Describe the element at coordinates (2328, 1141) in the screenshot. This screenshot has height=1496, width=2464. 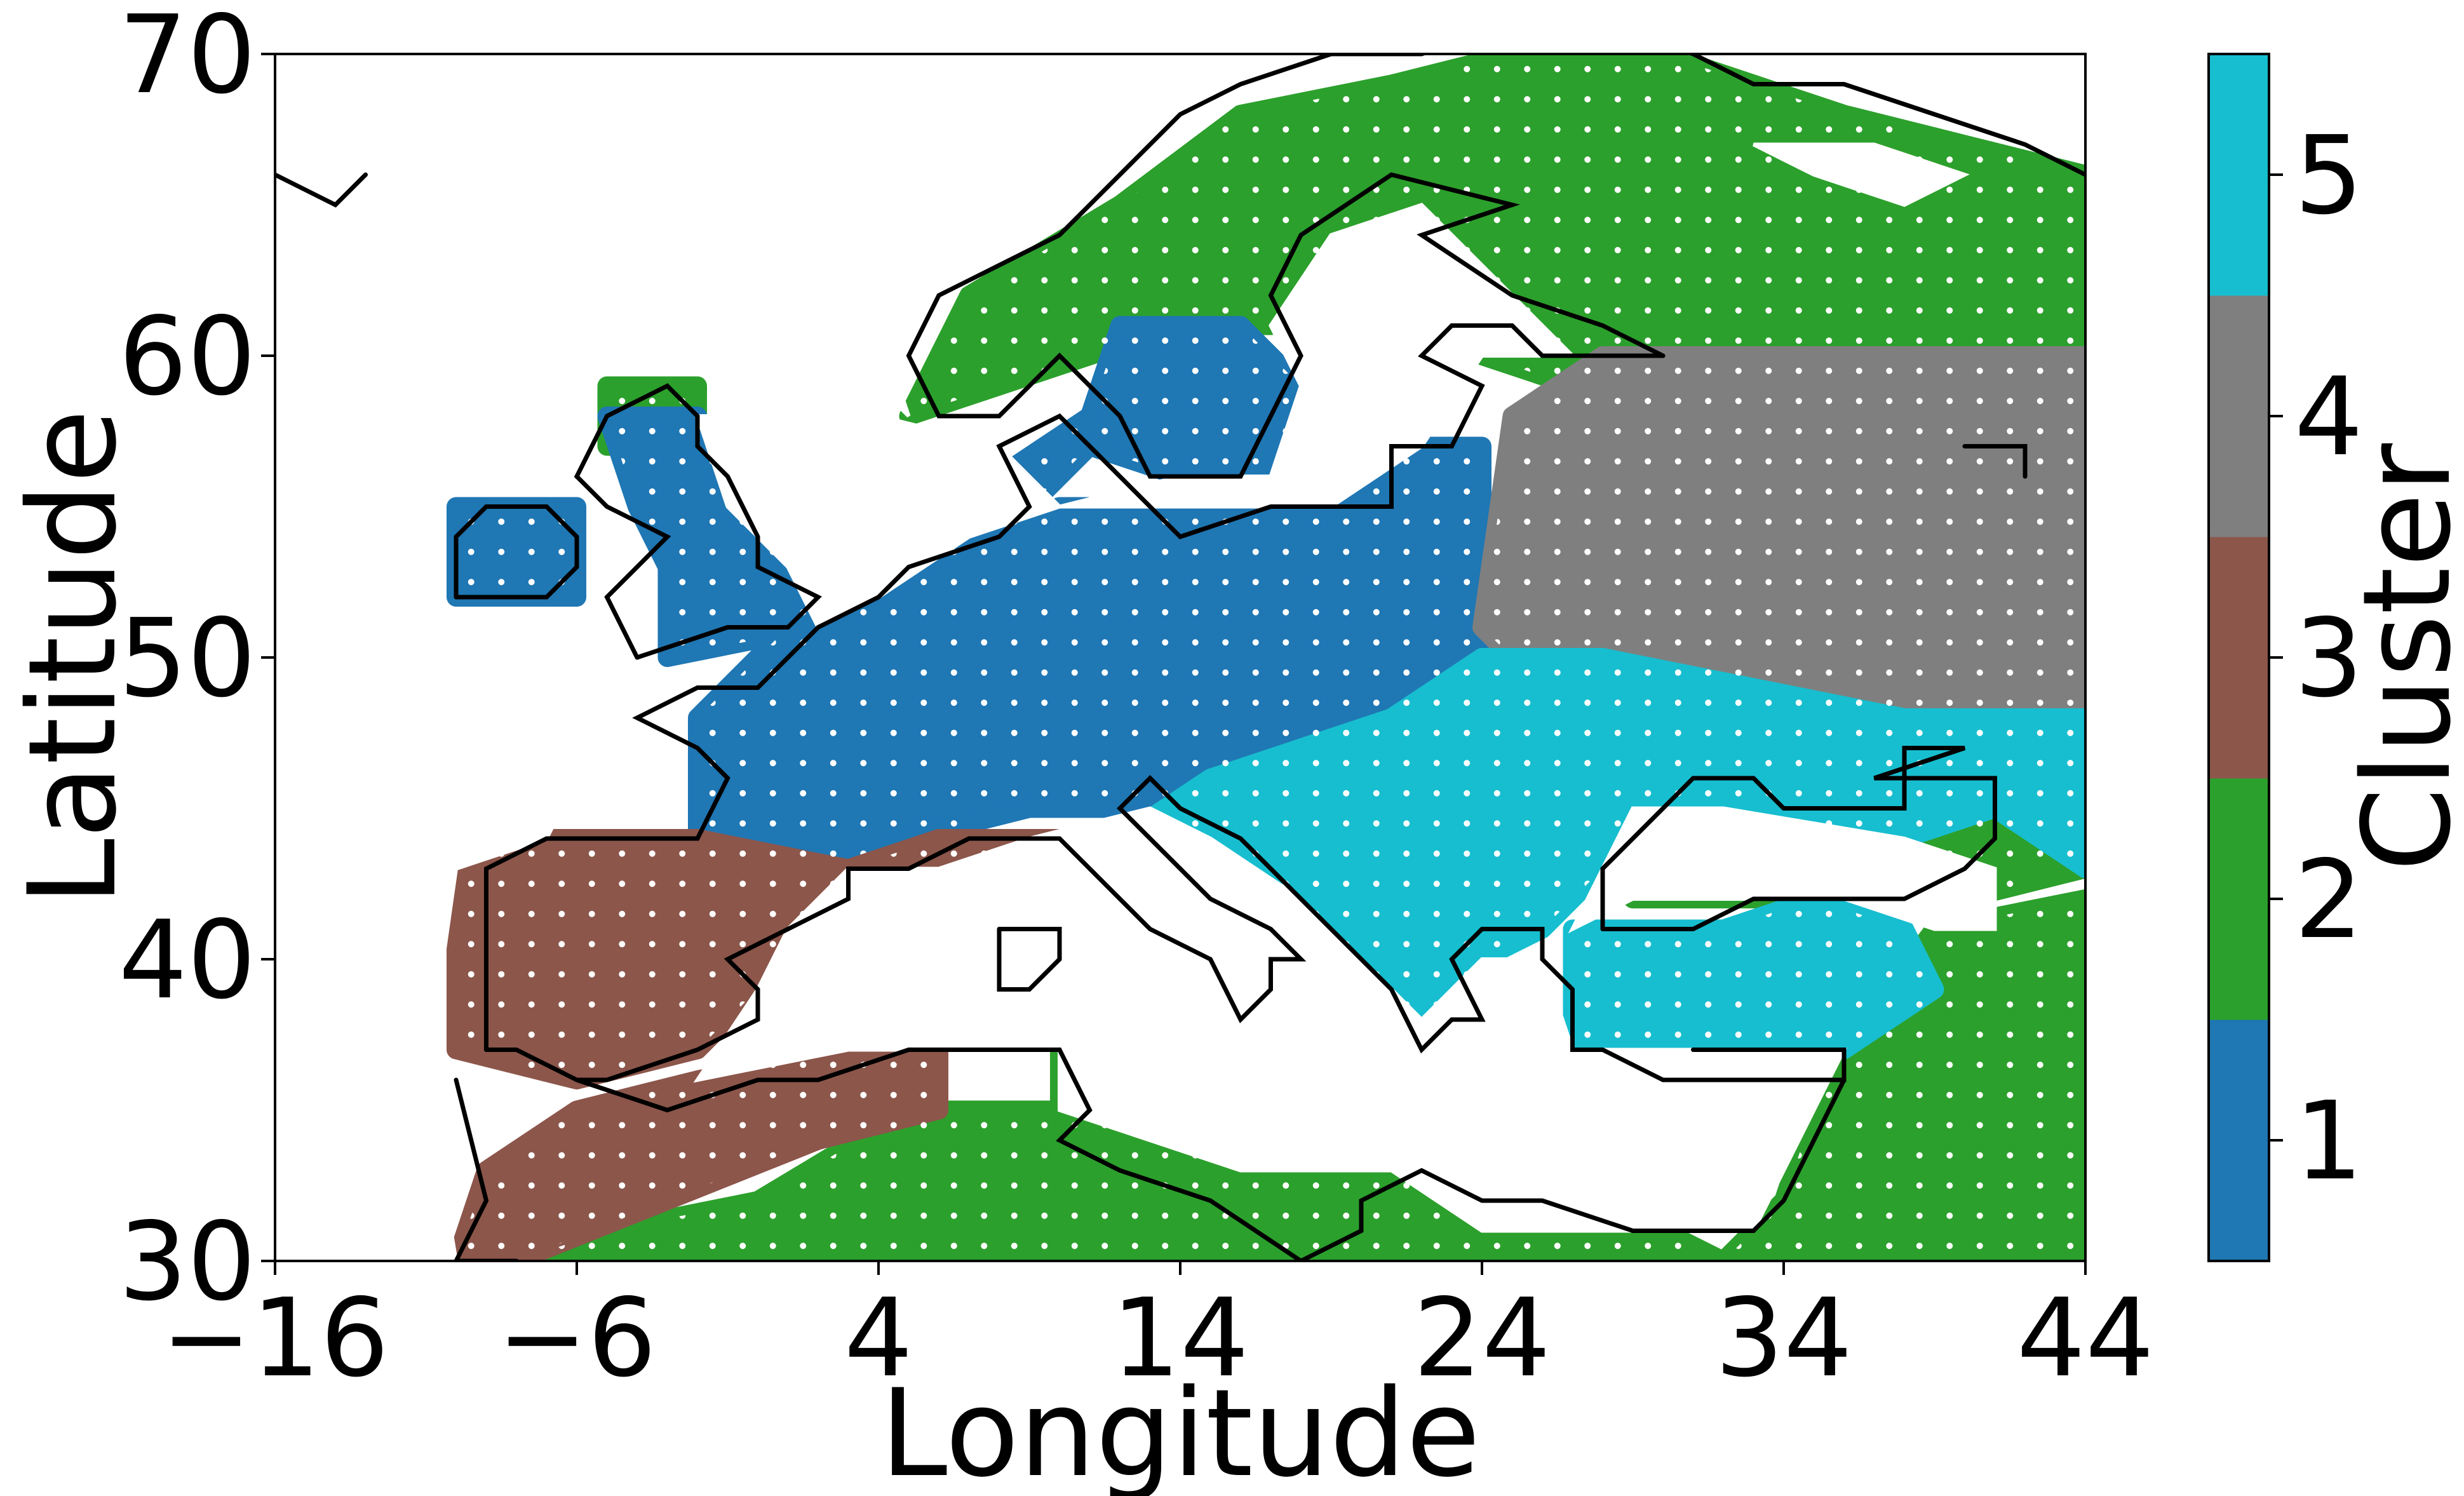
I see `colorbar-tick-label: 1` at that location.